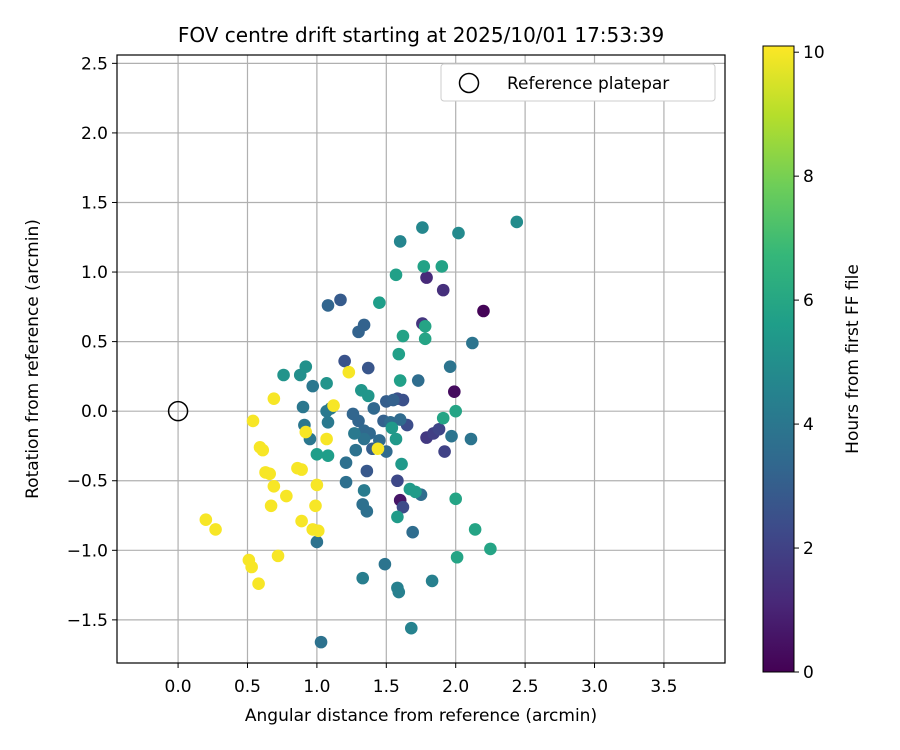  What do you see at coordinates (94, 273) in the screenshot?
I see `y-tick-label: 1.0` at bounding box center [94, 273].